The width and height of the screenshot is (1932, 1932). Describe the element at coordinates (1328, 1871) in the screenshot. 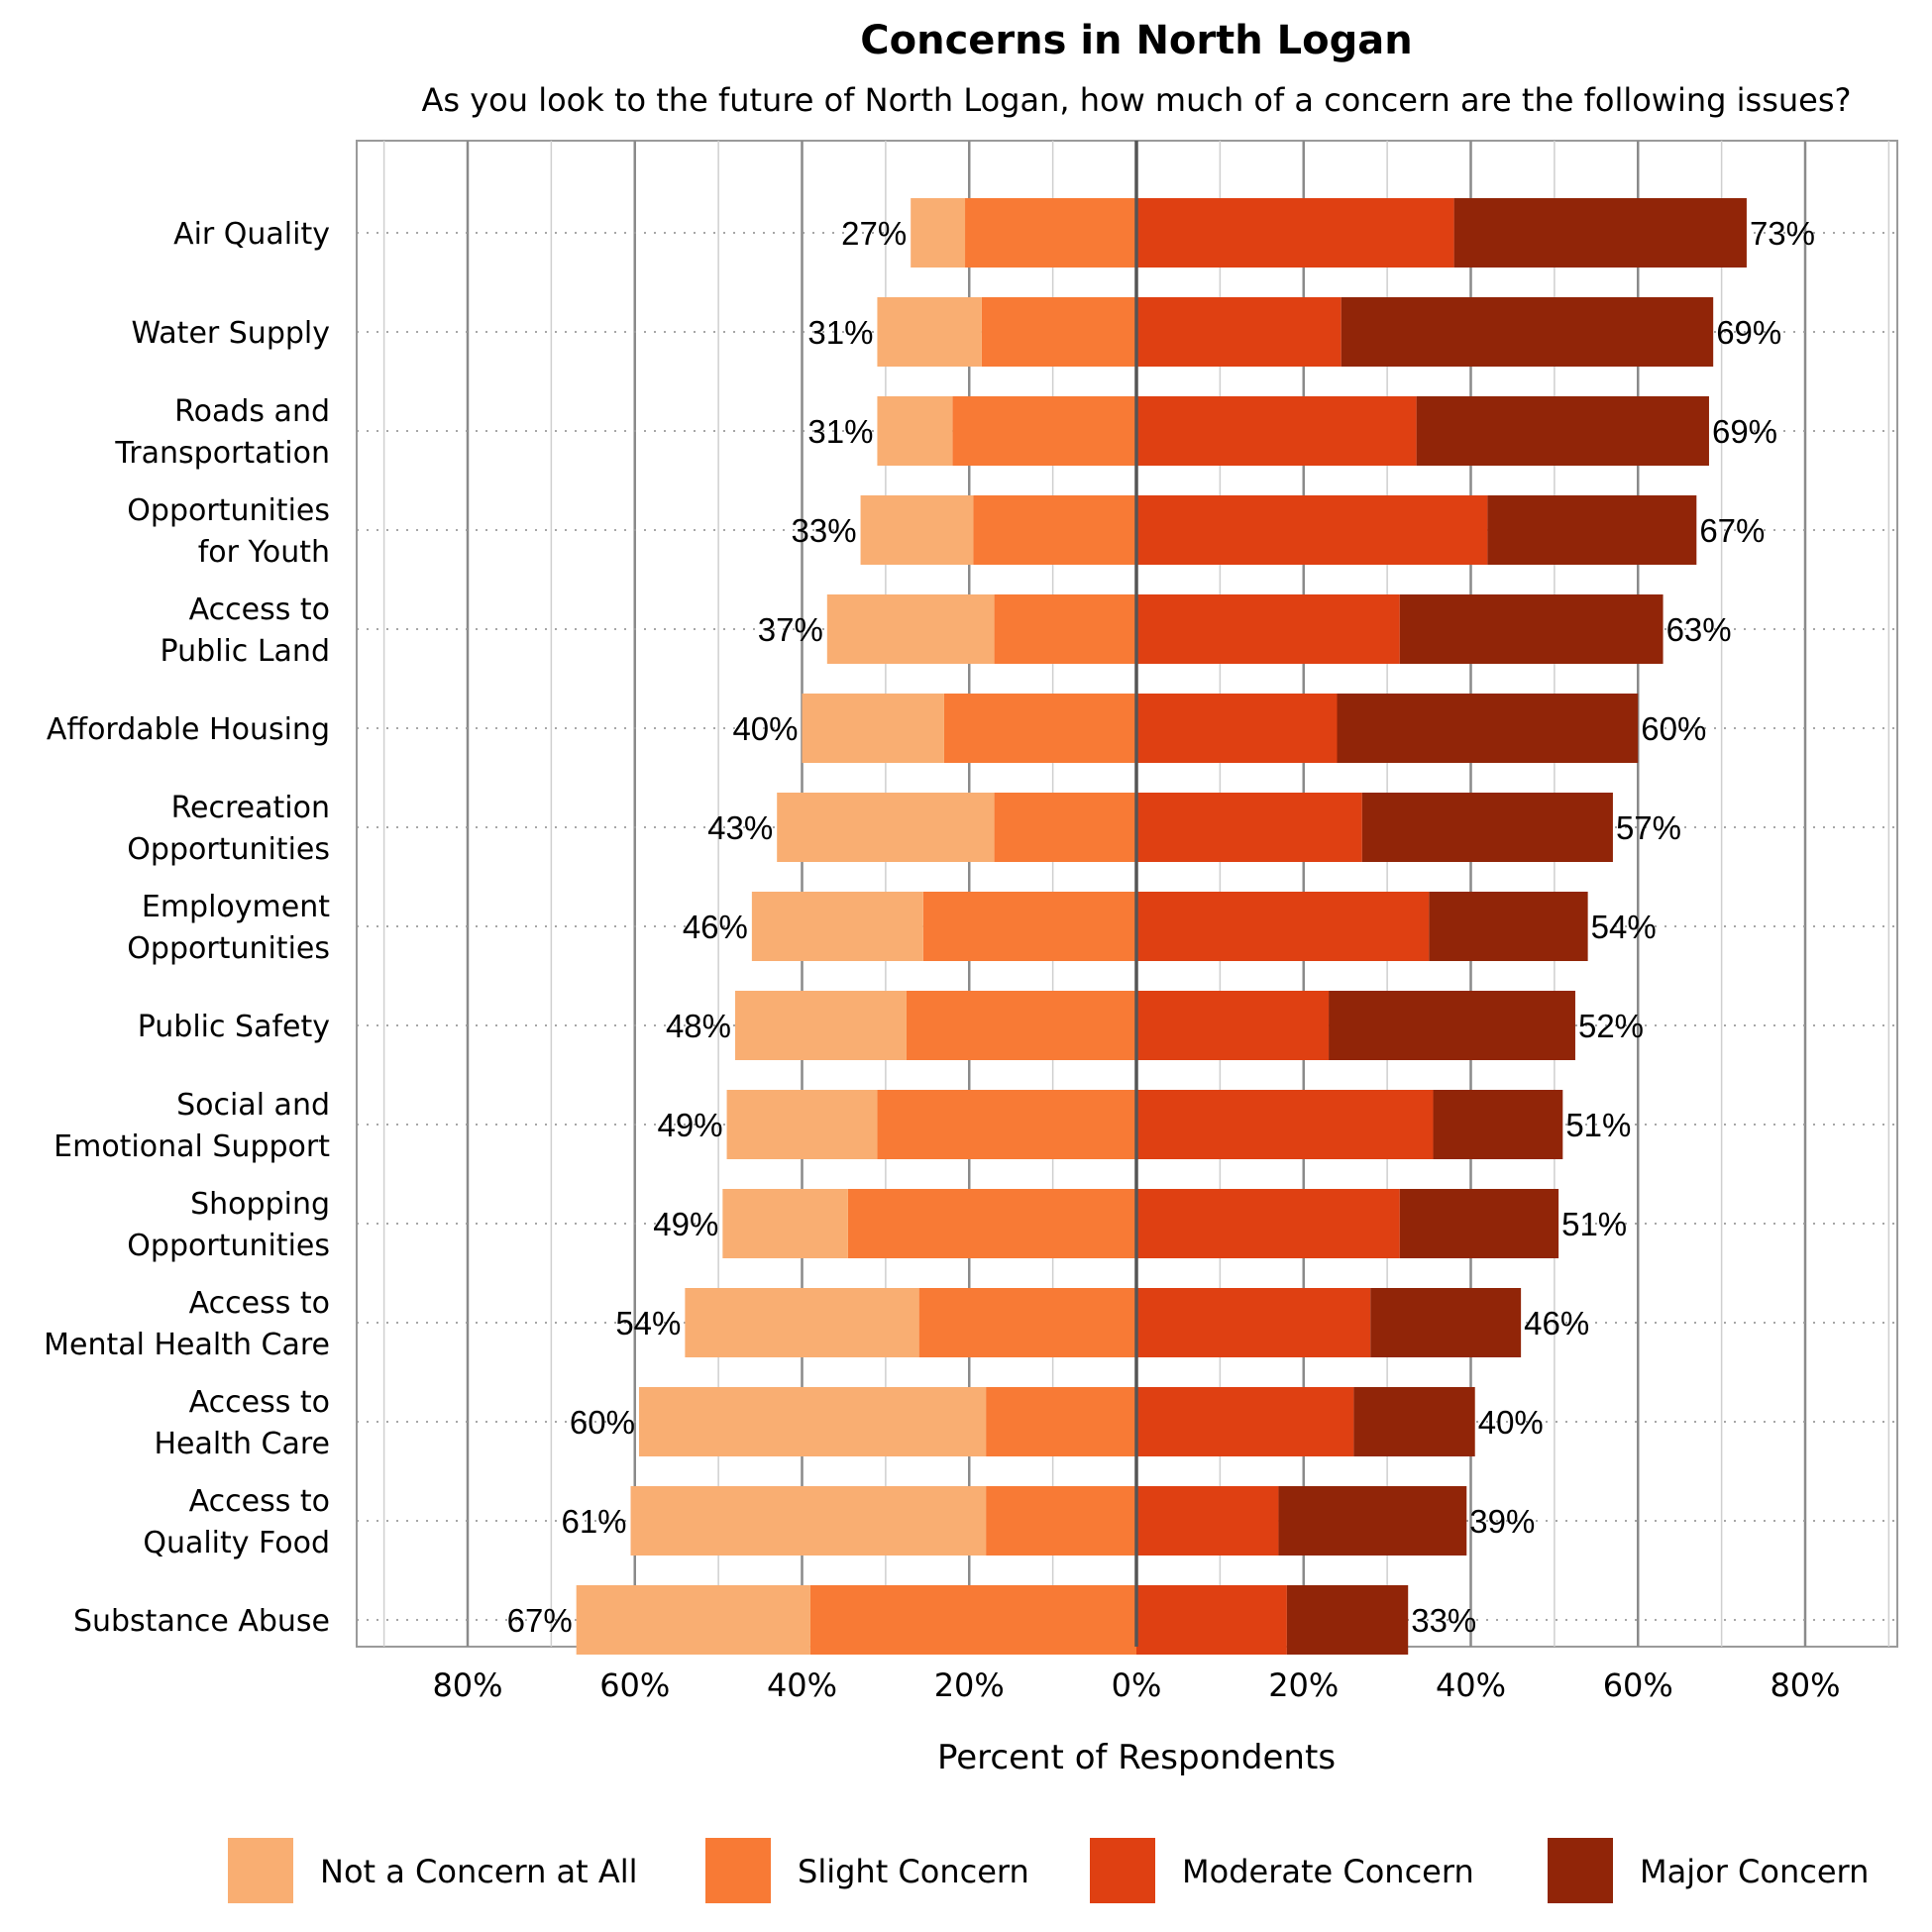

I see `legend-label: Moderate Concern` at that location.